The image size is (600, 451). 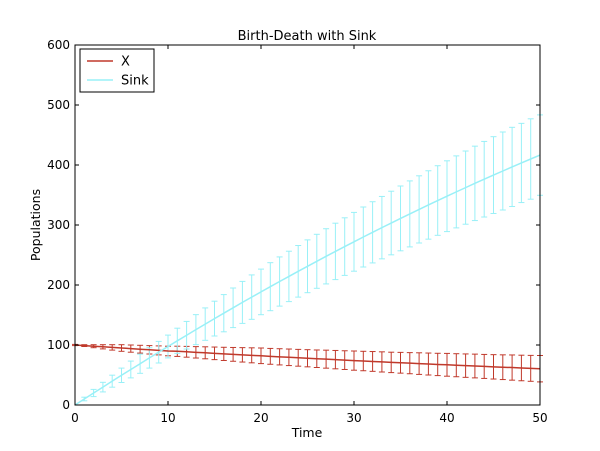 What do you see at coordinates (307, 432) in the screenshot?
I see `x-axis-label: Time` at bounding box center [307, 432].